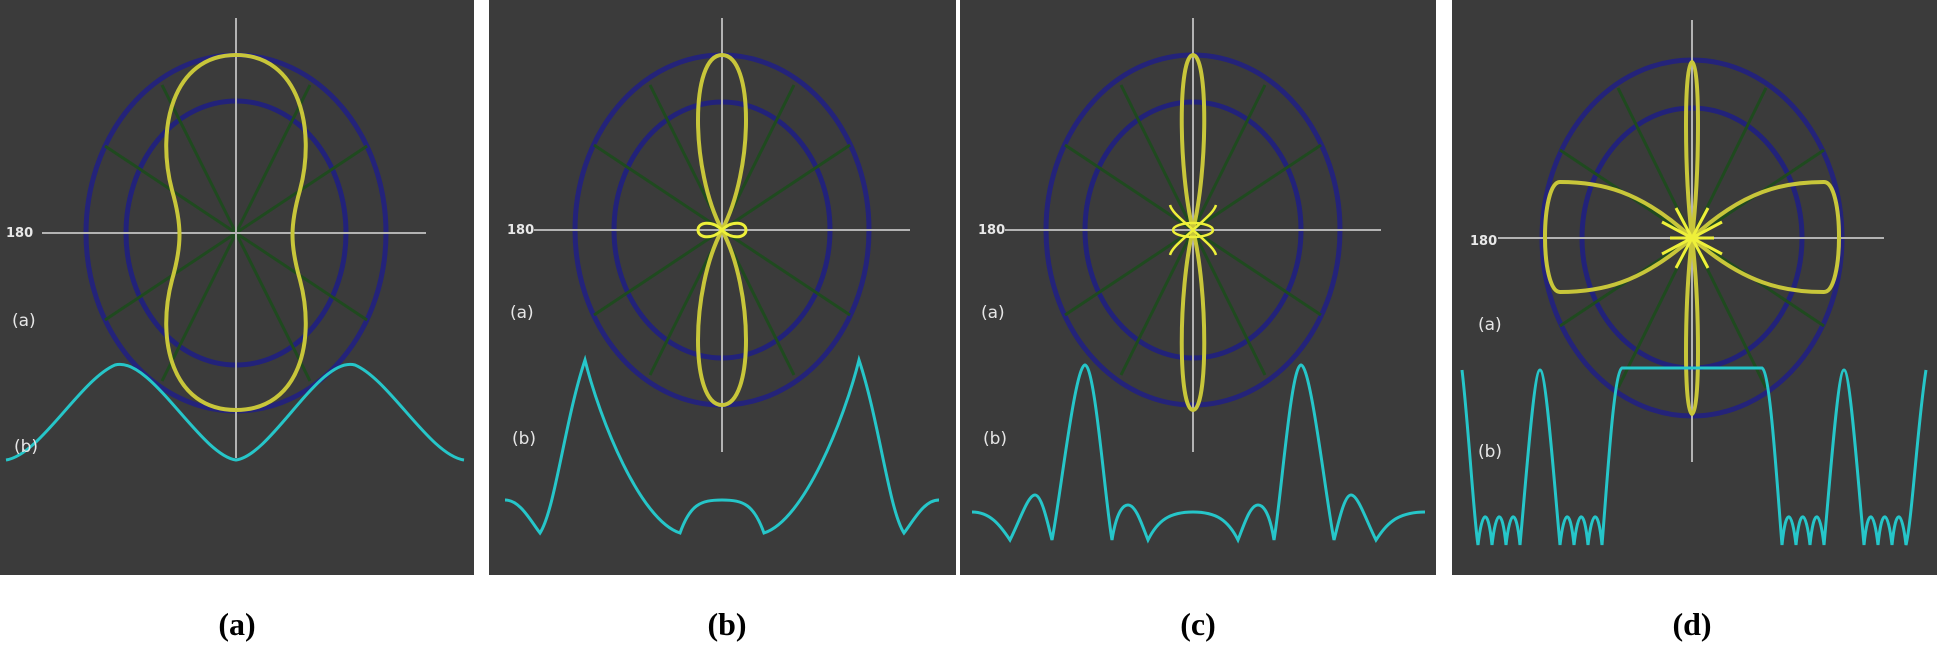 The width and height of the screenshot is (1937, 658). Describe the element at coordinates (520, 230) in the screenshot. I see `panel-b-axis-label: 180` at that location.